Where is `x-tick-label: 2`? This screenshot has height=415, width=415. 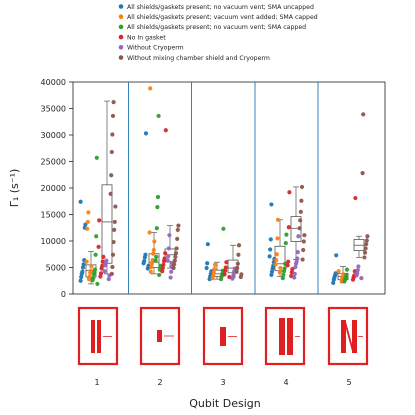 x-tick-label: 2 is located at coordinates (159, 382).